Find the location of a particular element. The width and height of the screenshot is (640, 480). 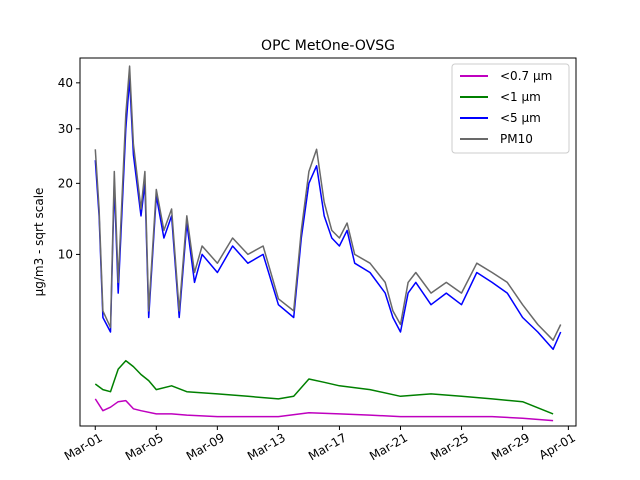

legend-box is located at coordinates (510, 108).